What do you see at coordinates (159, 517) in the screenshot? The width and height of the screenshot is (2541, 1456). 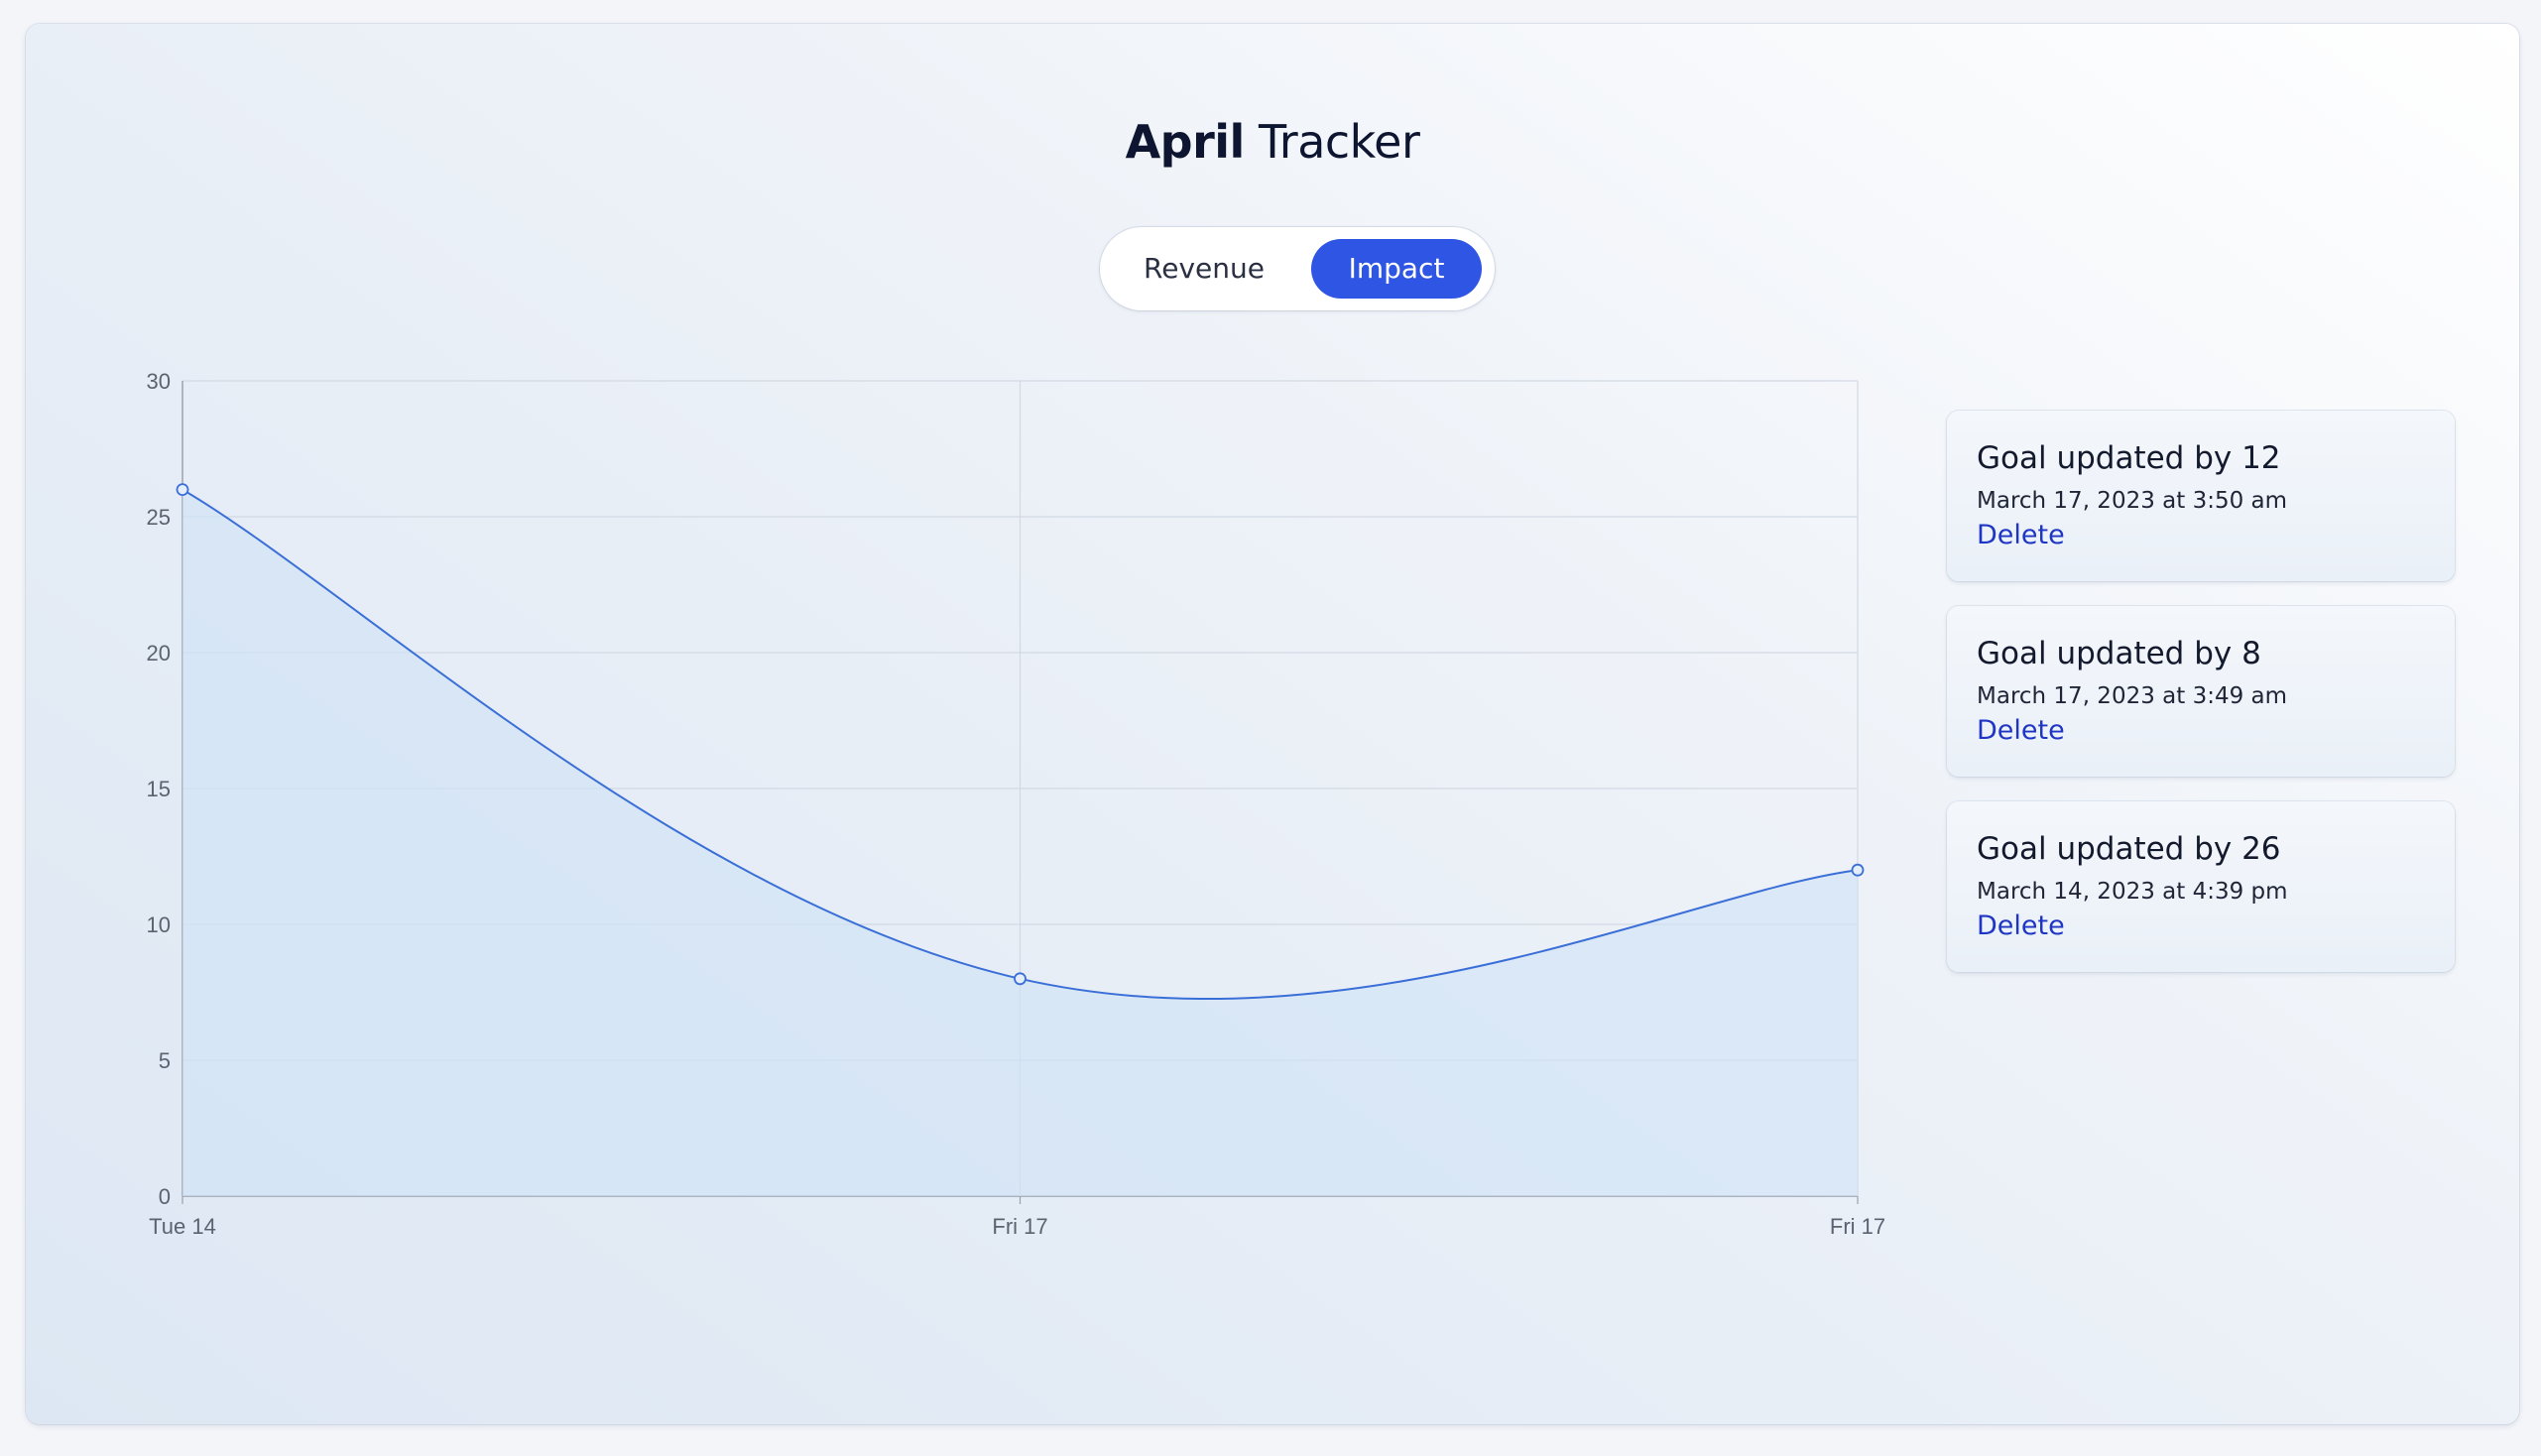 I see `y-tick-label: 25` at bounding box center [159, 517].